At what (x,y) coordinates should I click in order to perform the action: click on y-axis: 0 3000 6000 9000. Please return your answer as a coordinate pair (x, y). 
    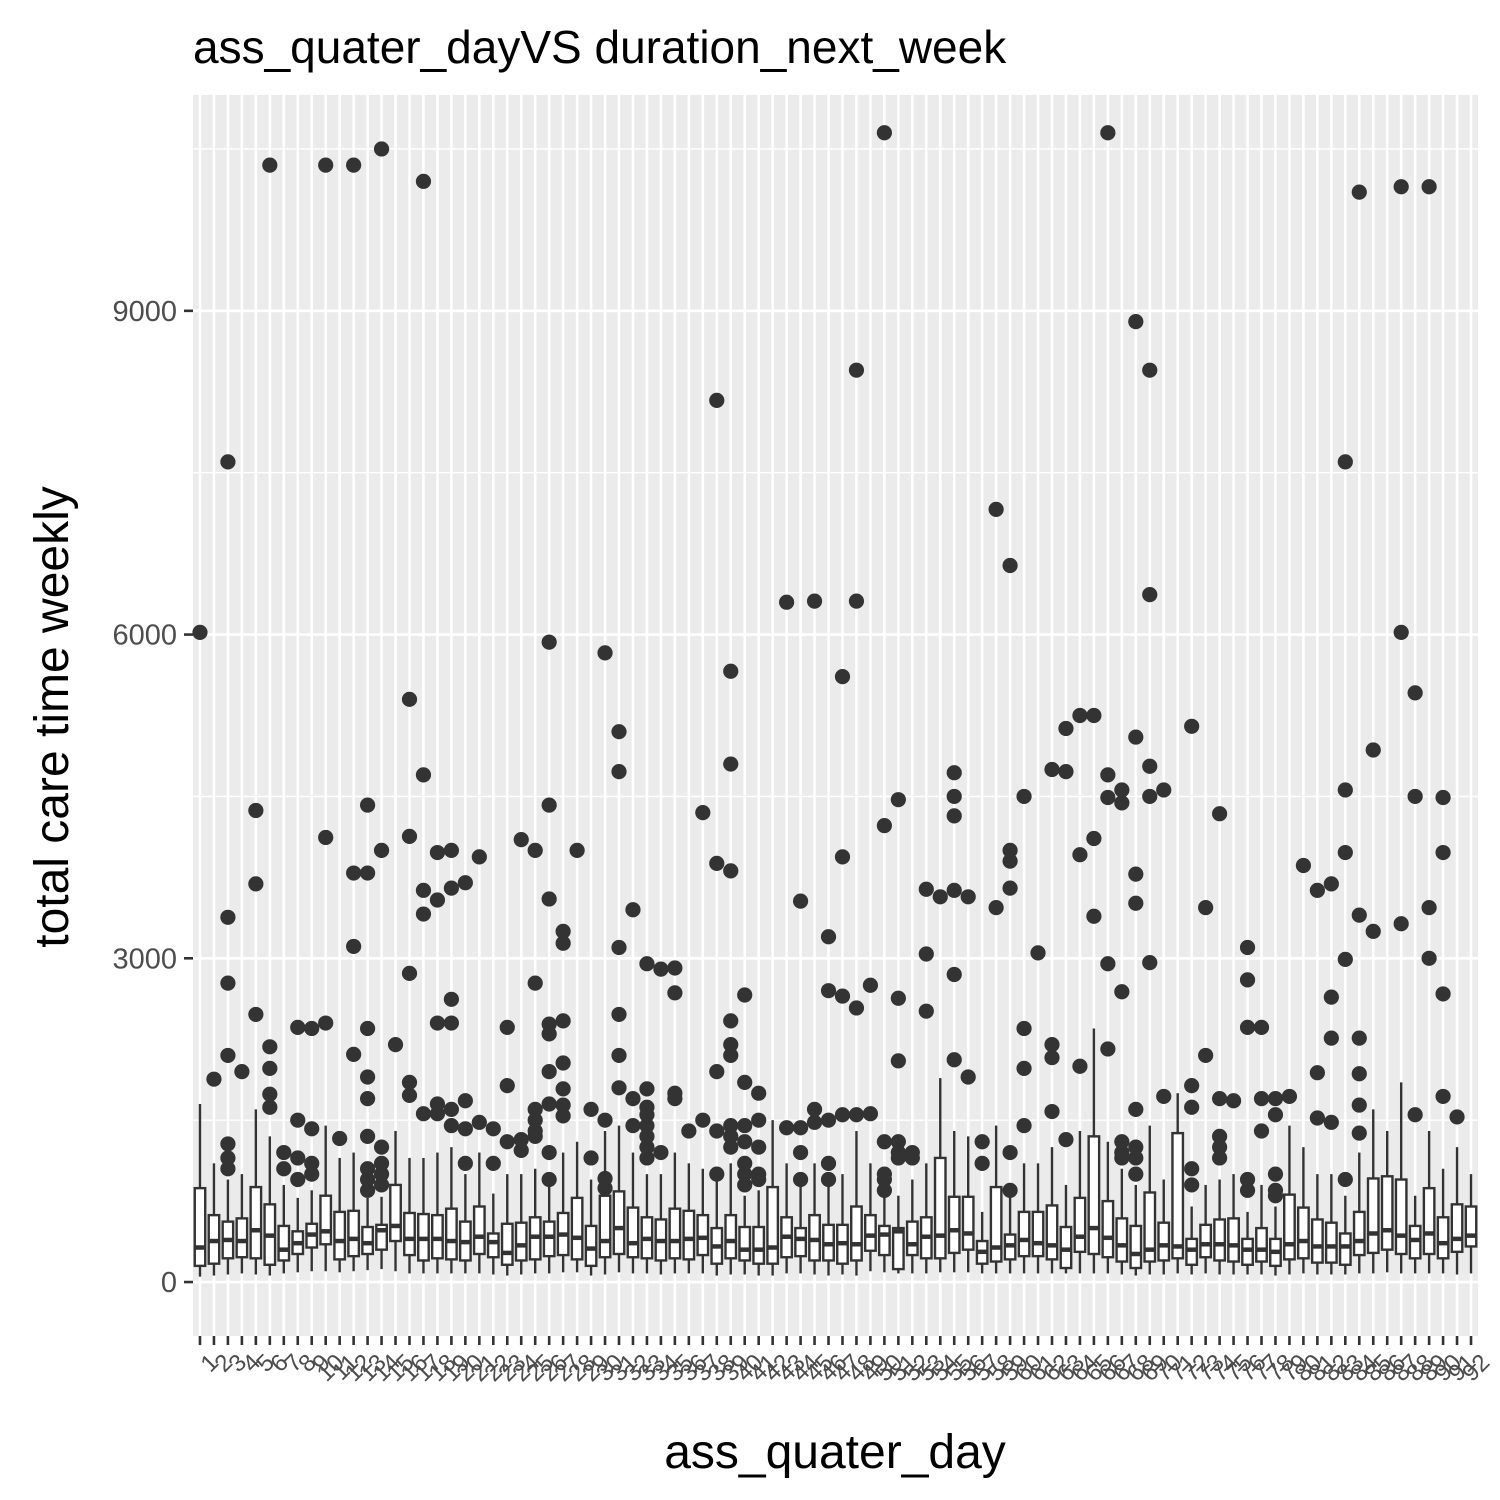
    Looking at the image, I should click on (152, 797).